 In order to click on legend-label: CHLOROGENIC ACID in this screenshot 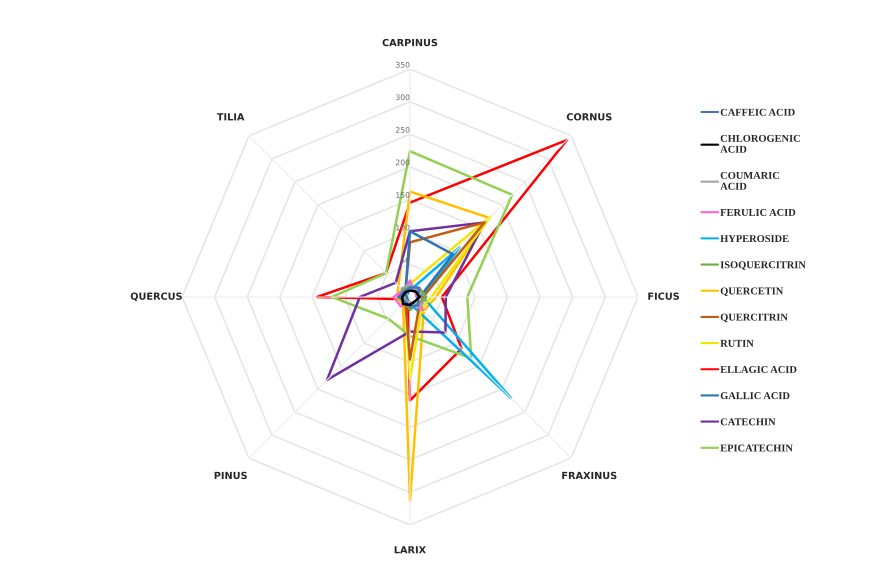, I will do `click(760, 143)`.